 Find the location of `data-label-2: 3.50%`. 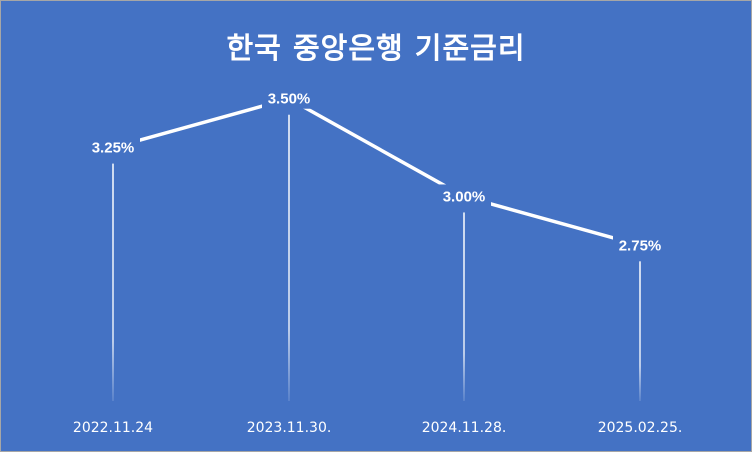

data-label-2: 3.50% is located at coordinates (289, 99).